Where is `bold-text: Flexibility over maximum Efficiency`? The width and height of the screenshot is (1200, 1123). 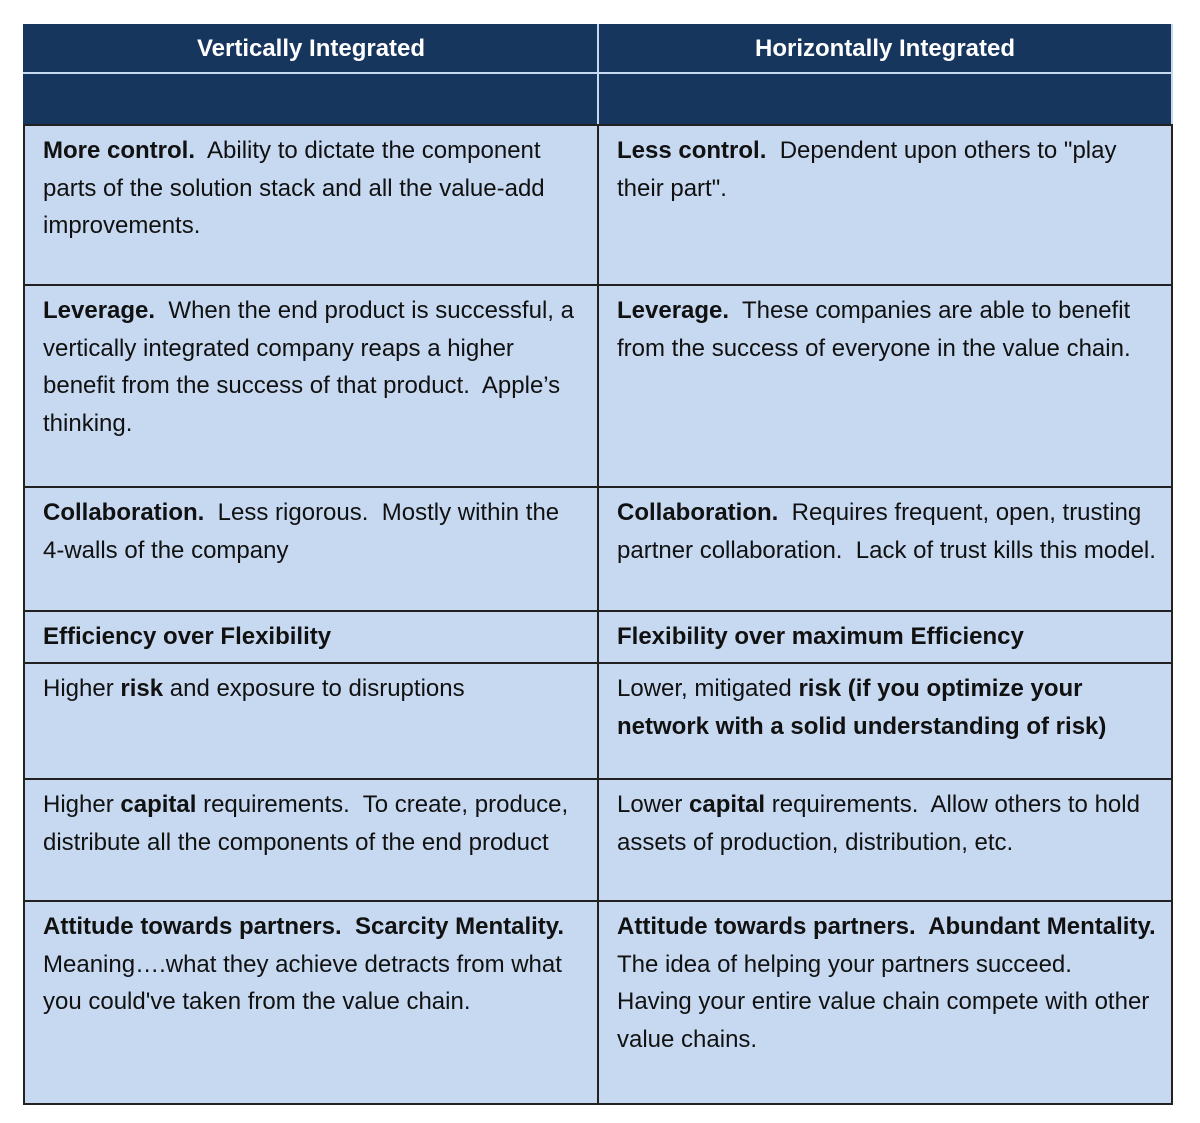 bold-text: Flexibility over maximum Efficiency is located at coordinates (820, 636).